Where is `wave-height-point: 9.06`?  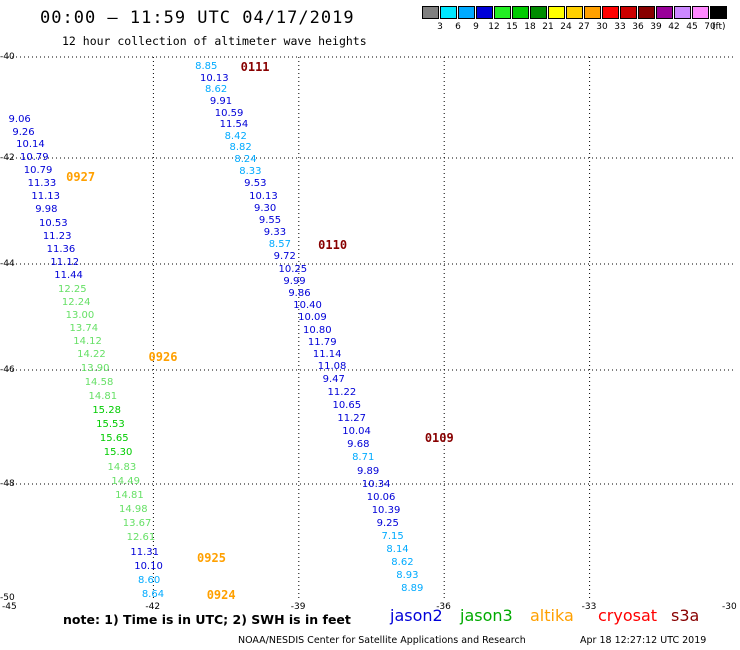
wave-height-point: 9.06 is located at coordinates (19, 120).